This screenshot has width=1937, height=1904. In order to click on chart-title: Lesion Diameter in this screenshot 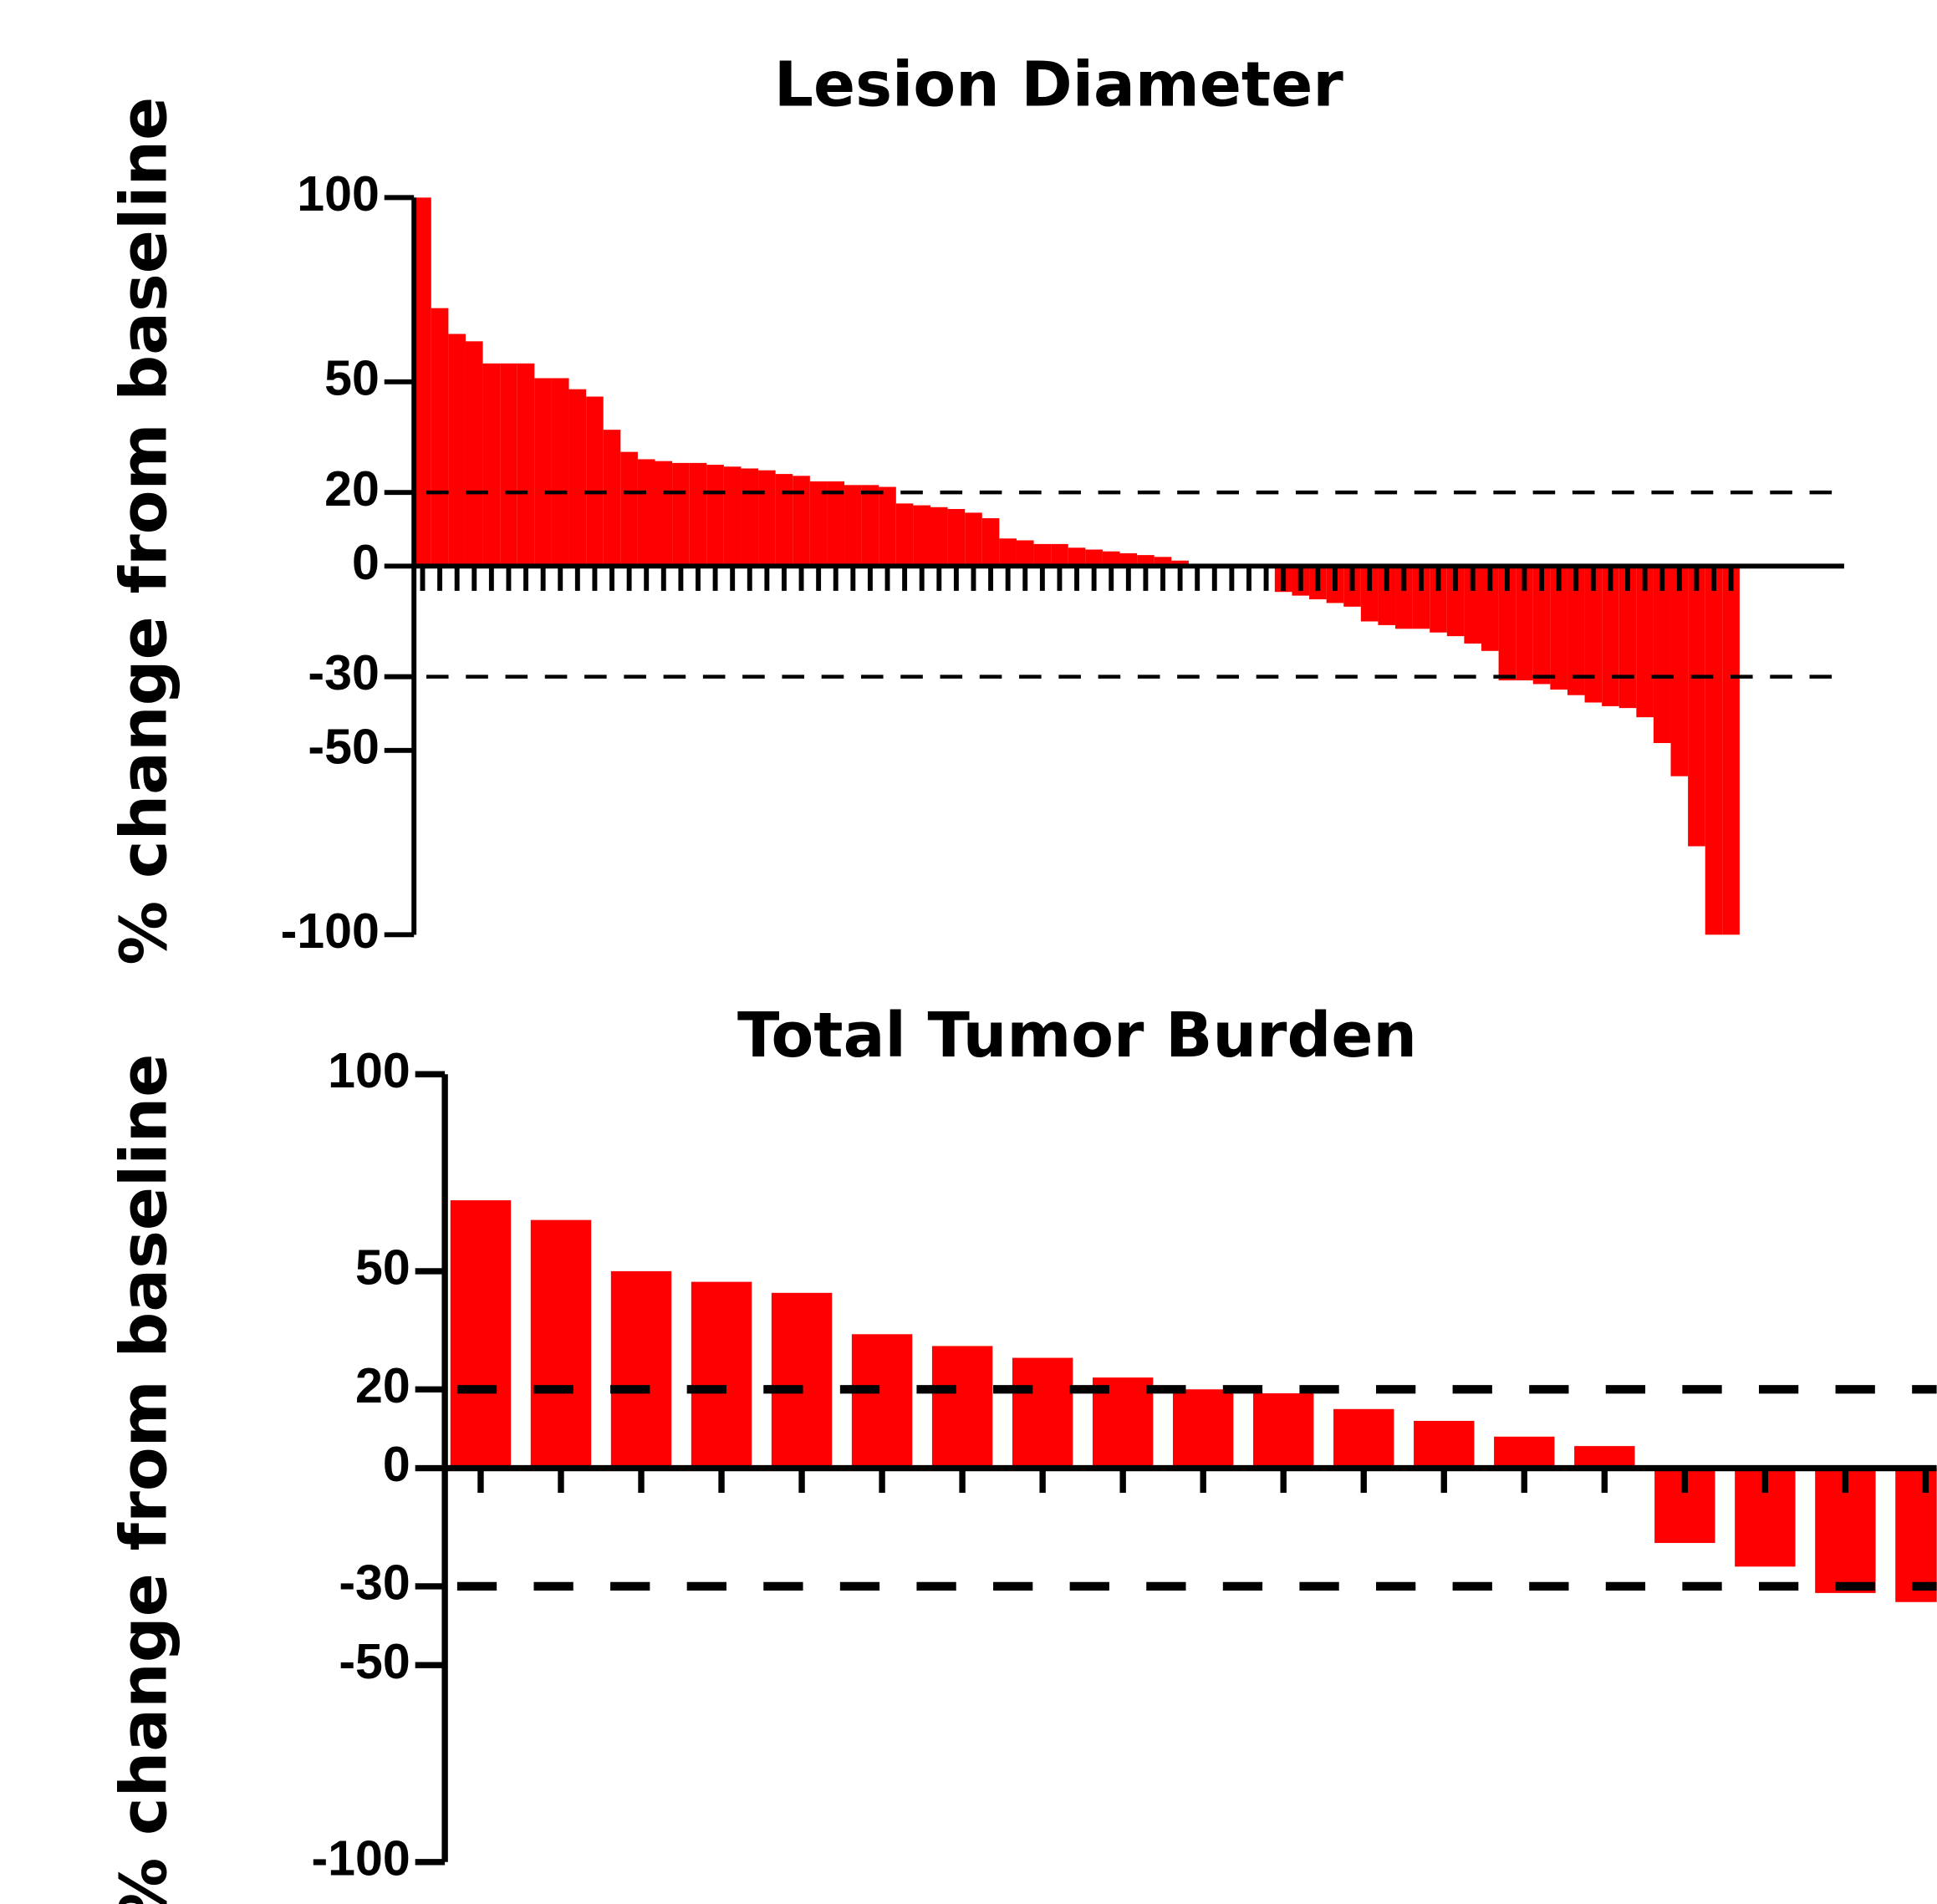, I will do `click(1059, 84)`.